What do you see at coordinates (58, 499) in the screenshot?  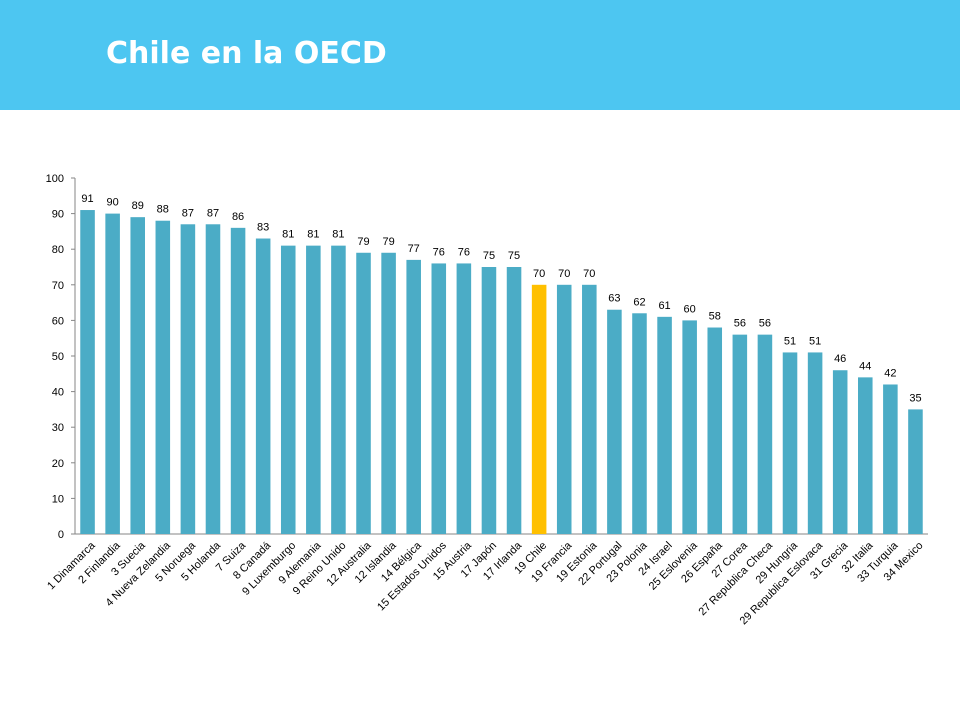 I see `y-tick-label: 10` at bounding box center [58, 499].